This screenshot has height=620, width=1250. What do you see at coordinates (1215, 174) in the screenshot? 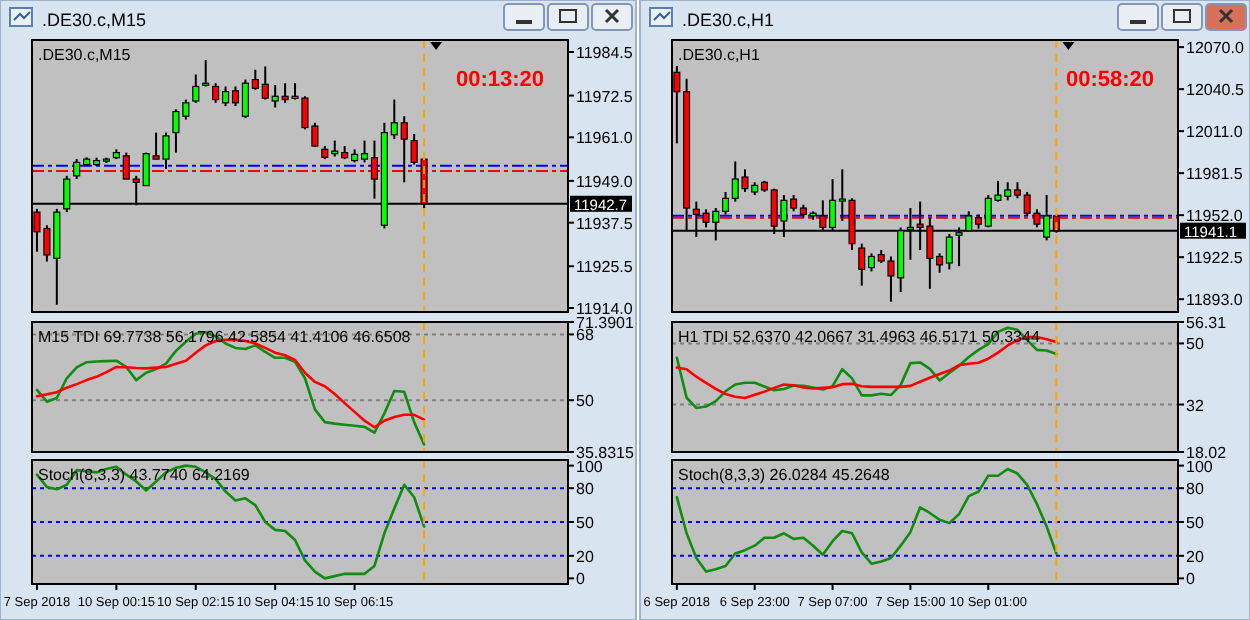
I see `y-tick-label: 11981.5` at bounding box center [1215, 174].